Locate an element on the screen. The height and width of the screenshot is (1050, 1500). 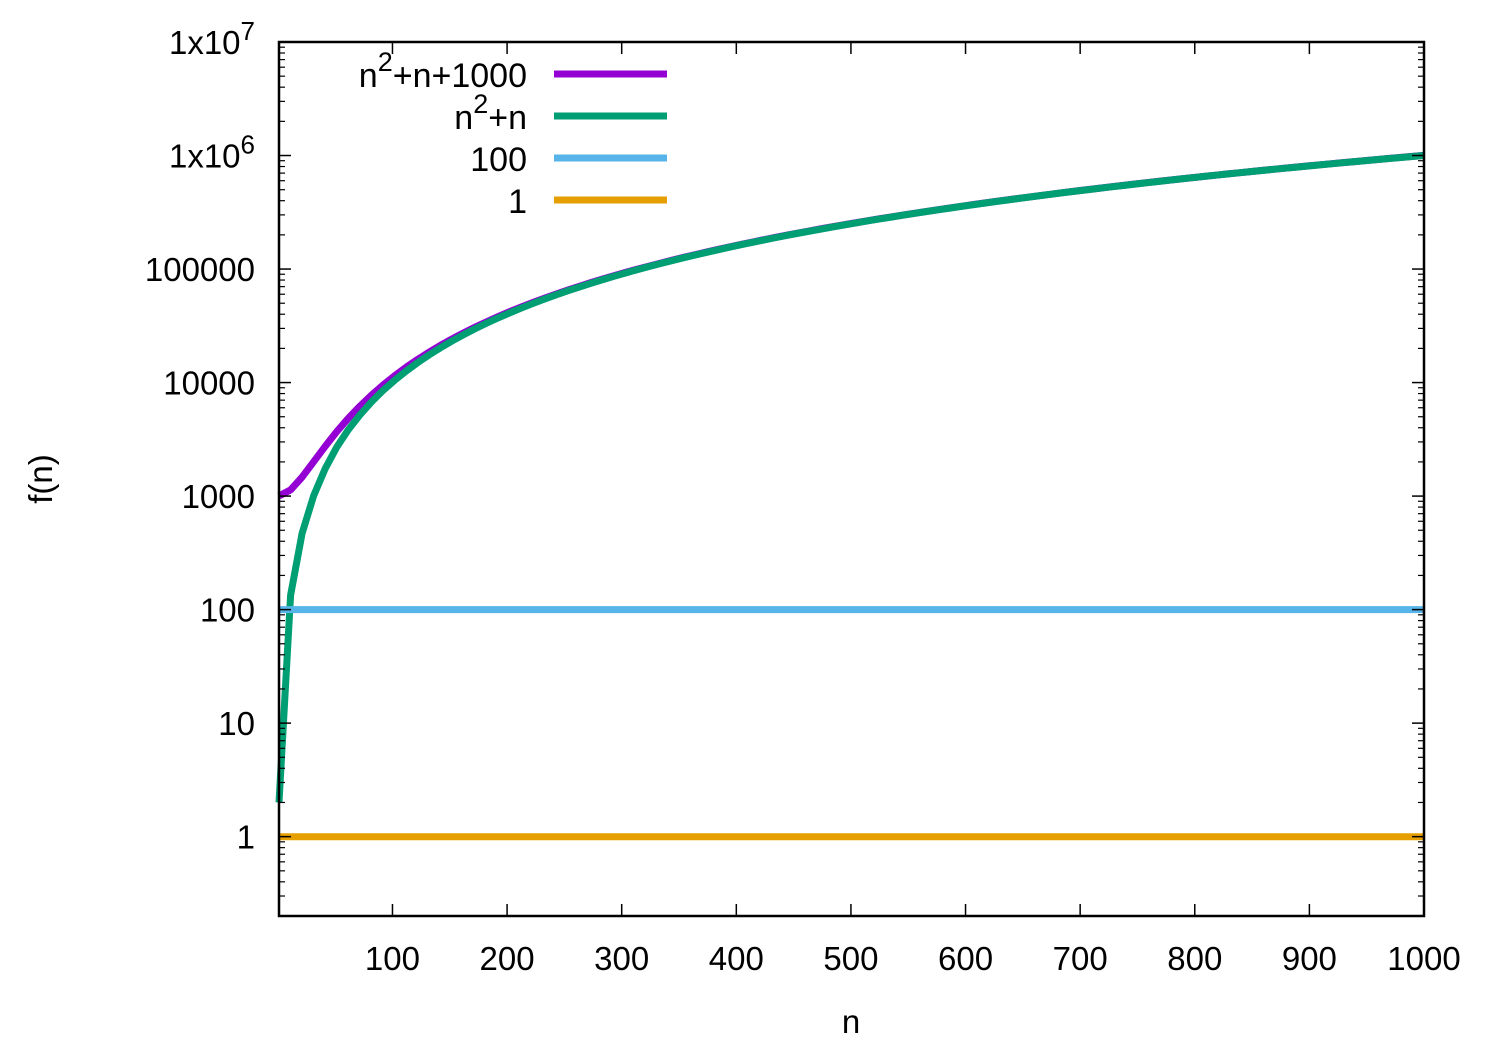
legend-label: 1 is located at coordinates (517, 202).